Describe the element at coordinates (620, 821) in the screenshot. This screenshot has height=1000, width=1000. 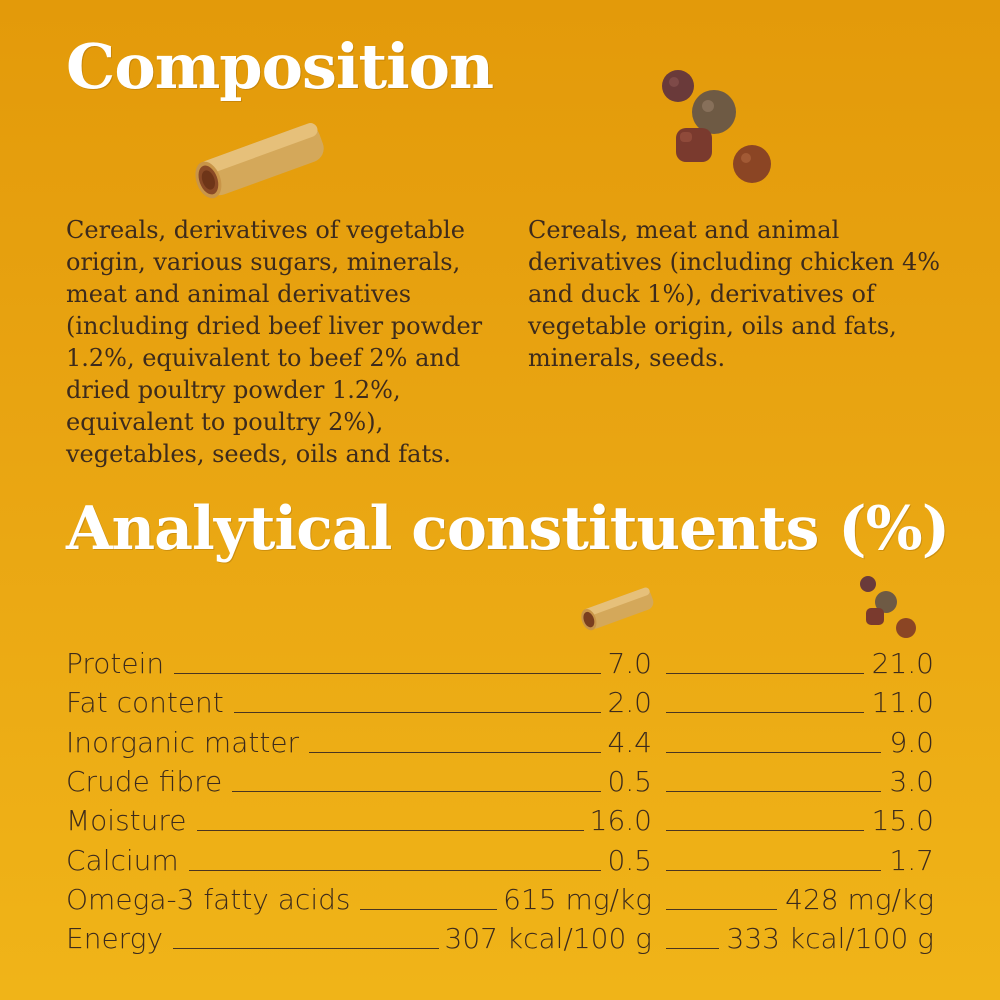
I see `stick-value: 16.0` at that location.